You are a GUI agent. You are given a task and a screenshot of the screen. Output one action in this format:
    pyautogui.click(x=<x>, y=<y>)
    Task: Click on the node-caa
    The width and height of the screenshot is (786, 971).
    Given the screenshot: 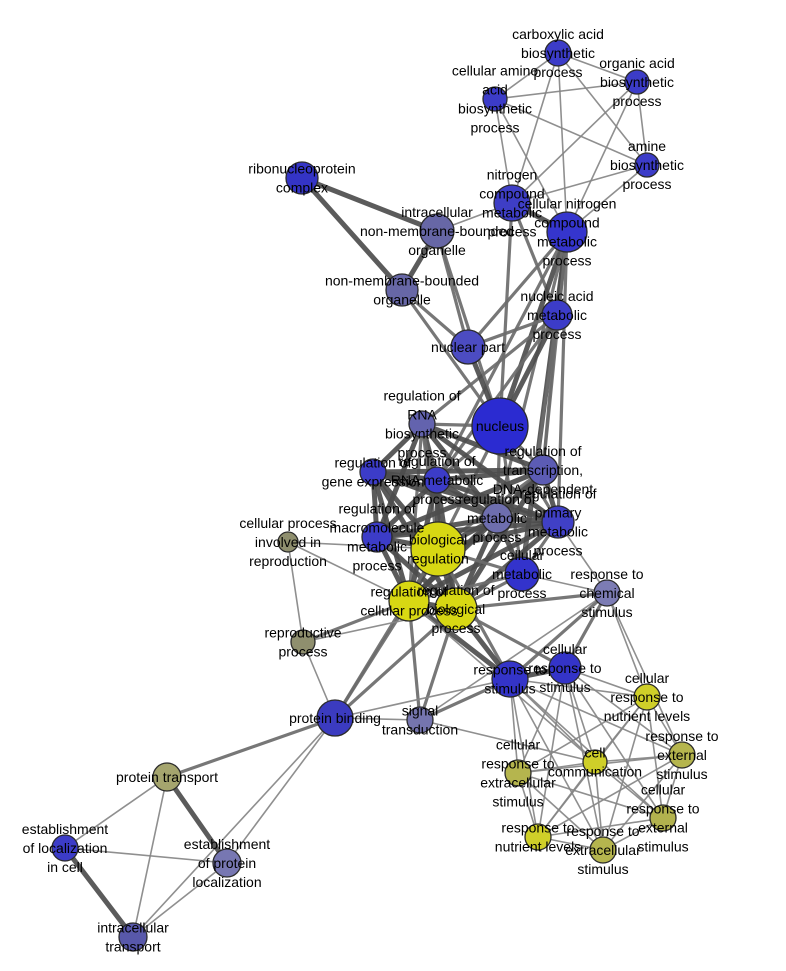 What is the action you would take?
    pyautogui.click(x=495, y=99)
    